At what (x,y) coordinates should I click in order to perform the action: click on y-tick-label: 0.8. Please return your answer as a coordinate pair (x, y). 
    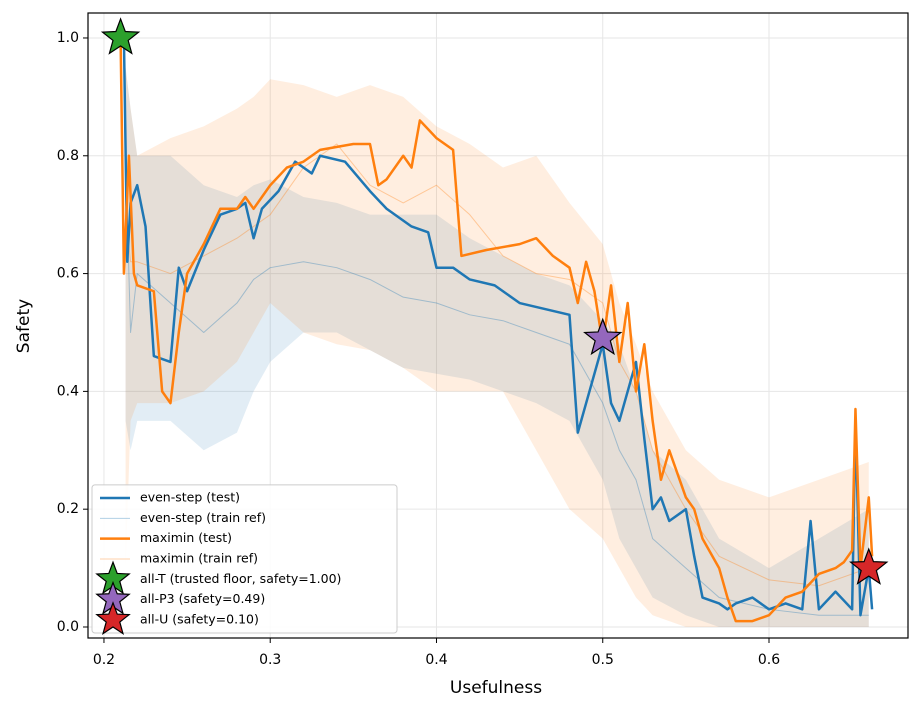
    Looking at the image, I should click on (68, 156).